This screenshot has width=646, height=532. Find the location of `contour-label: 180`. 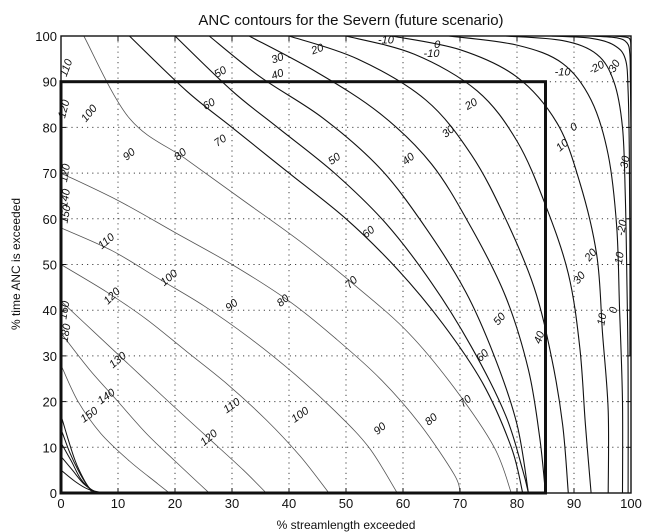

contour-label: 180 is located at coordinates (66, 332).